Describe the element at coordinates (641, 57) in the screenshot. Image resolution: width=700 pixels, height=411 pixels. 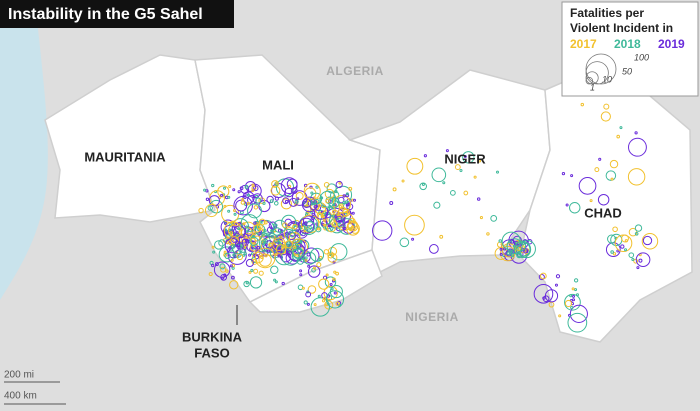
I see `legend-size-label: 100` at that location.